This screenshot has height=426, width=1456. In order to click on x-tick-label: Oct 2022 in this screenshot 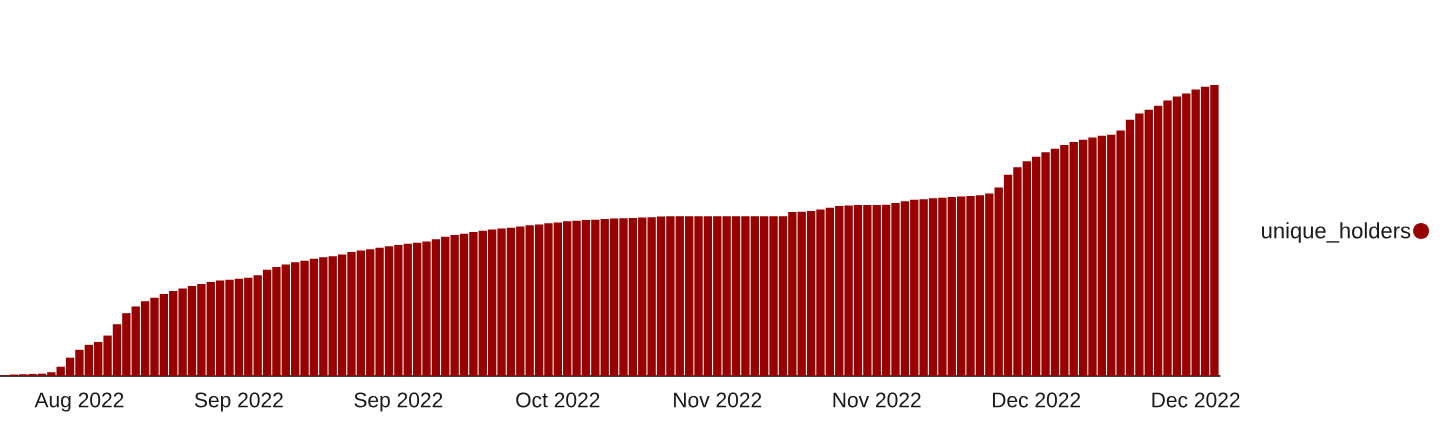, I will do `click(558, 400)`.